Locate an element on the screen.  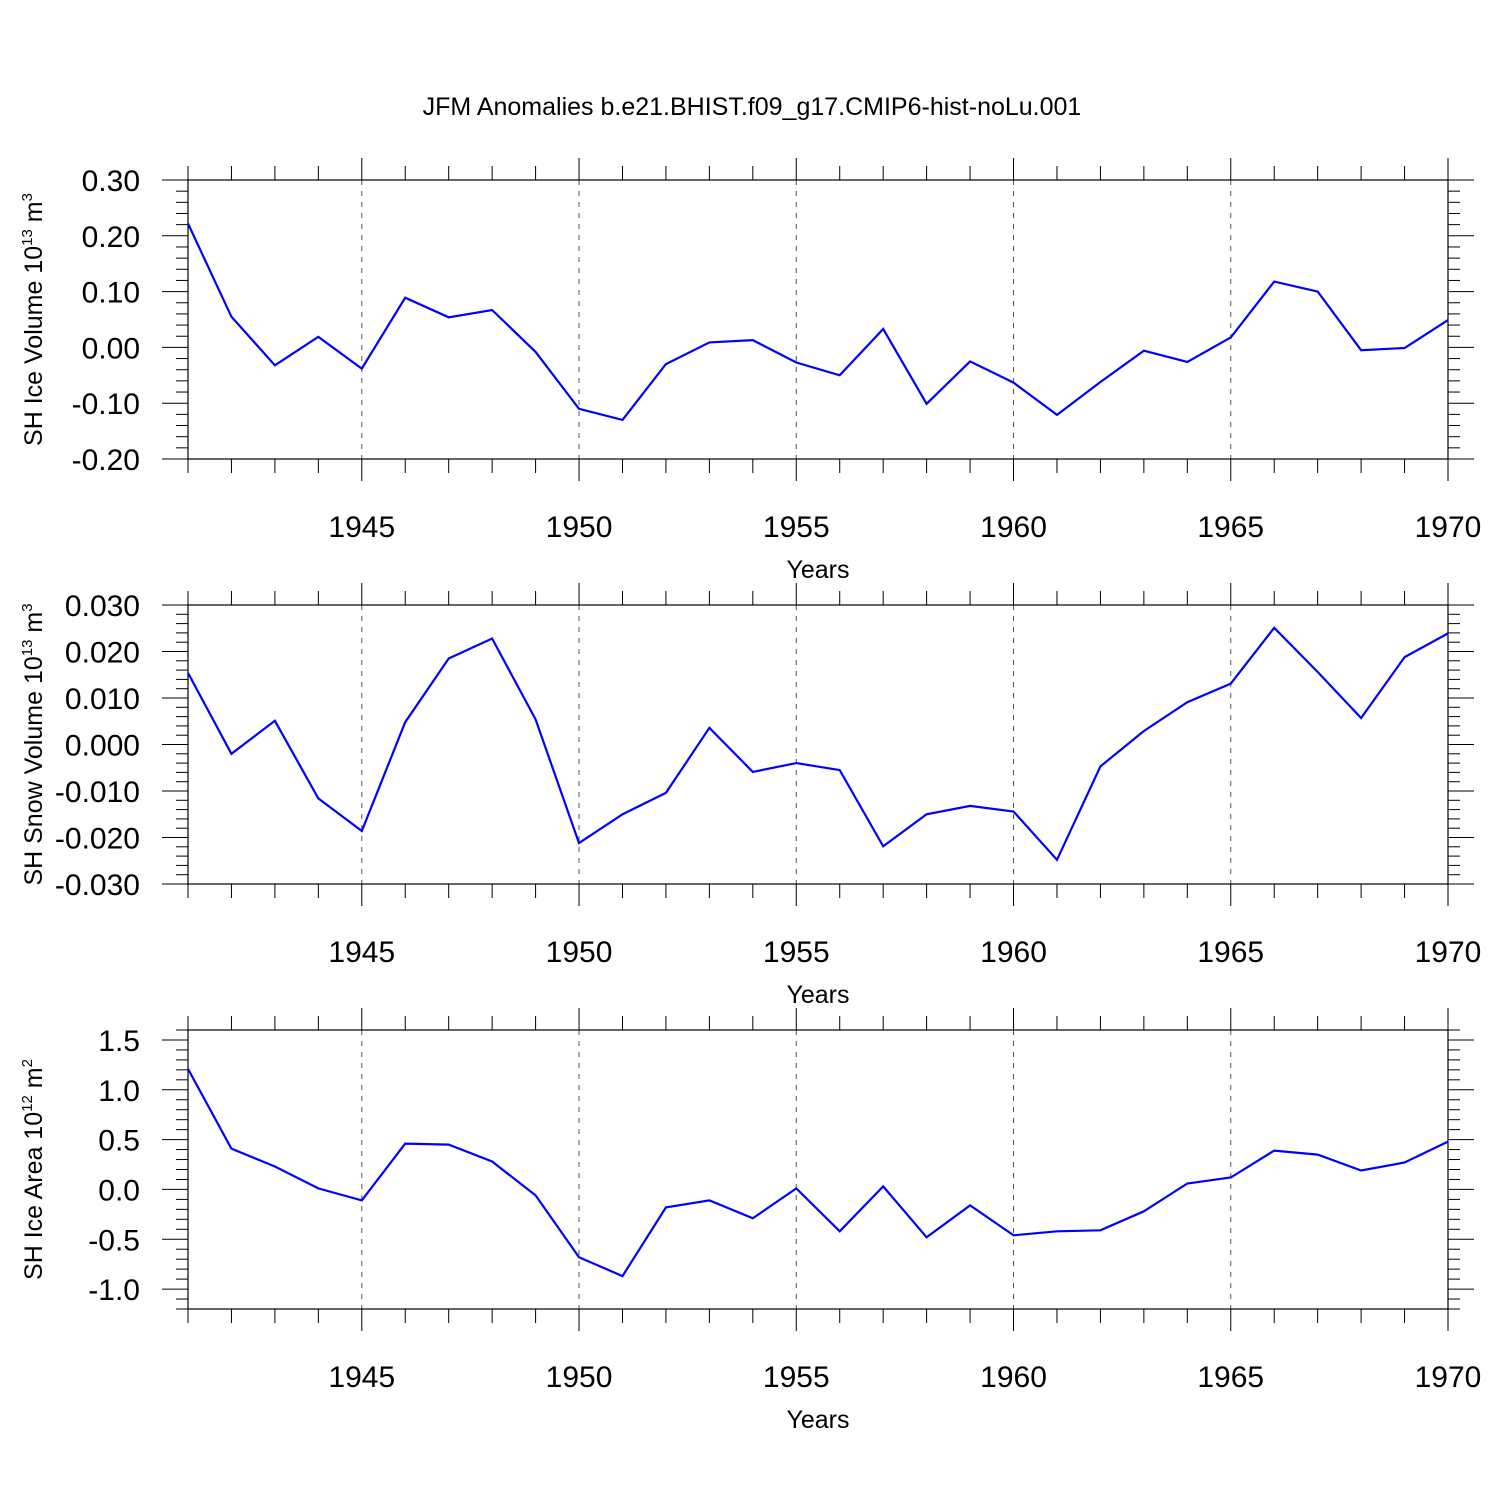
y-axis-label: SH Ice Area 1012 m2 is located at coordinates (33, 1169).